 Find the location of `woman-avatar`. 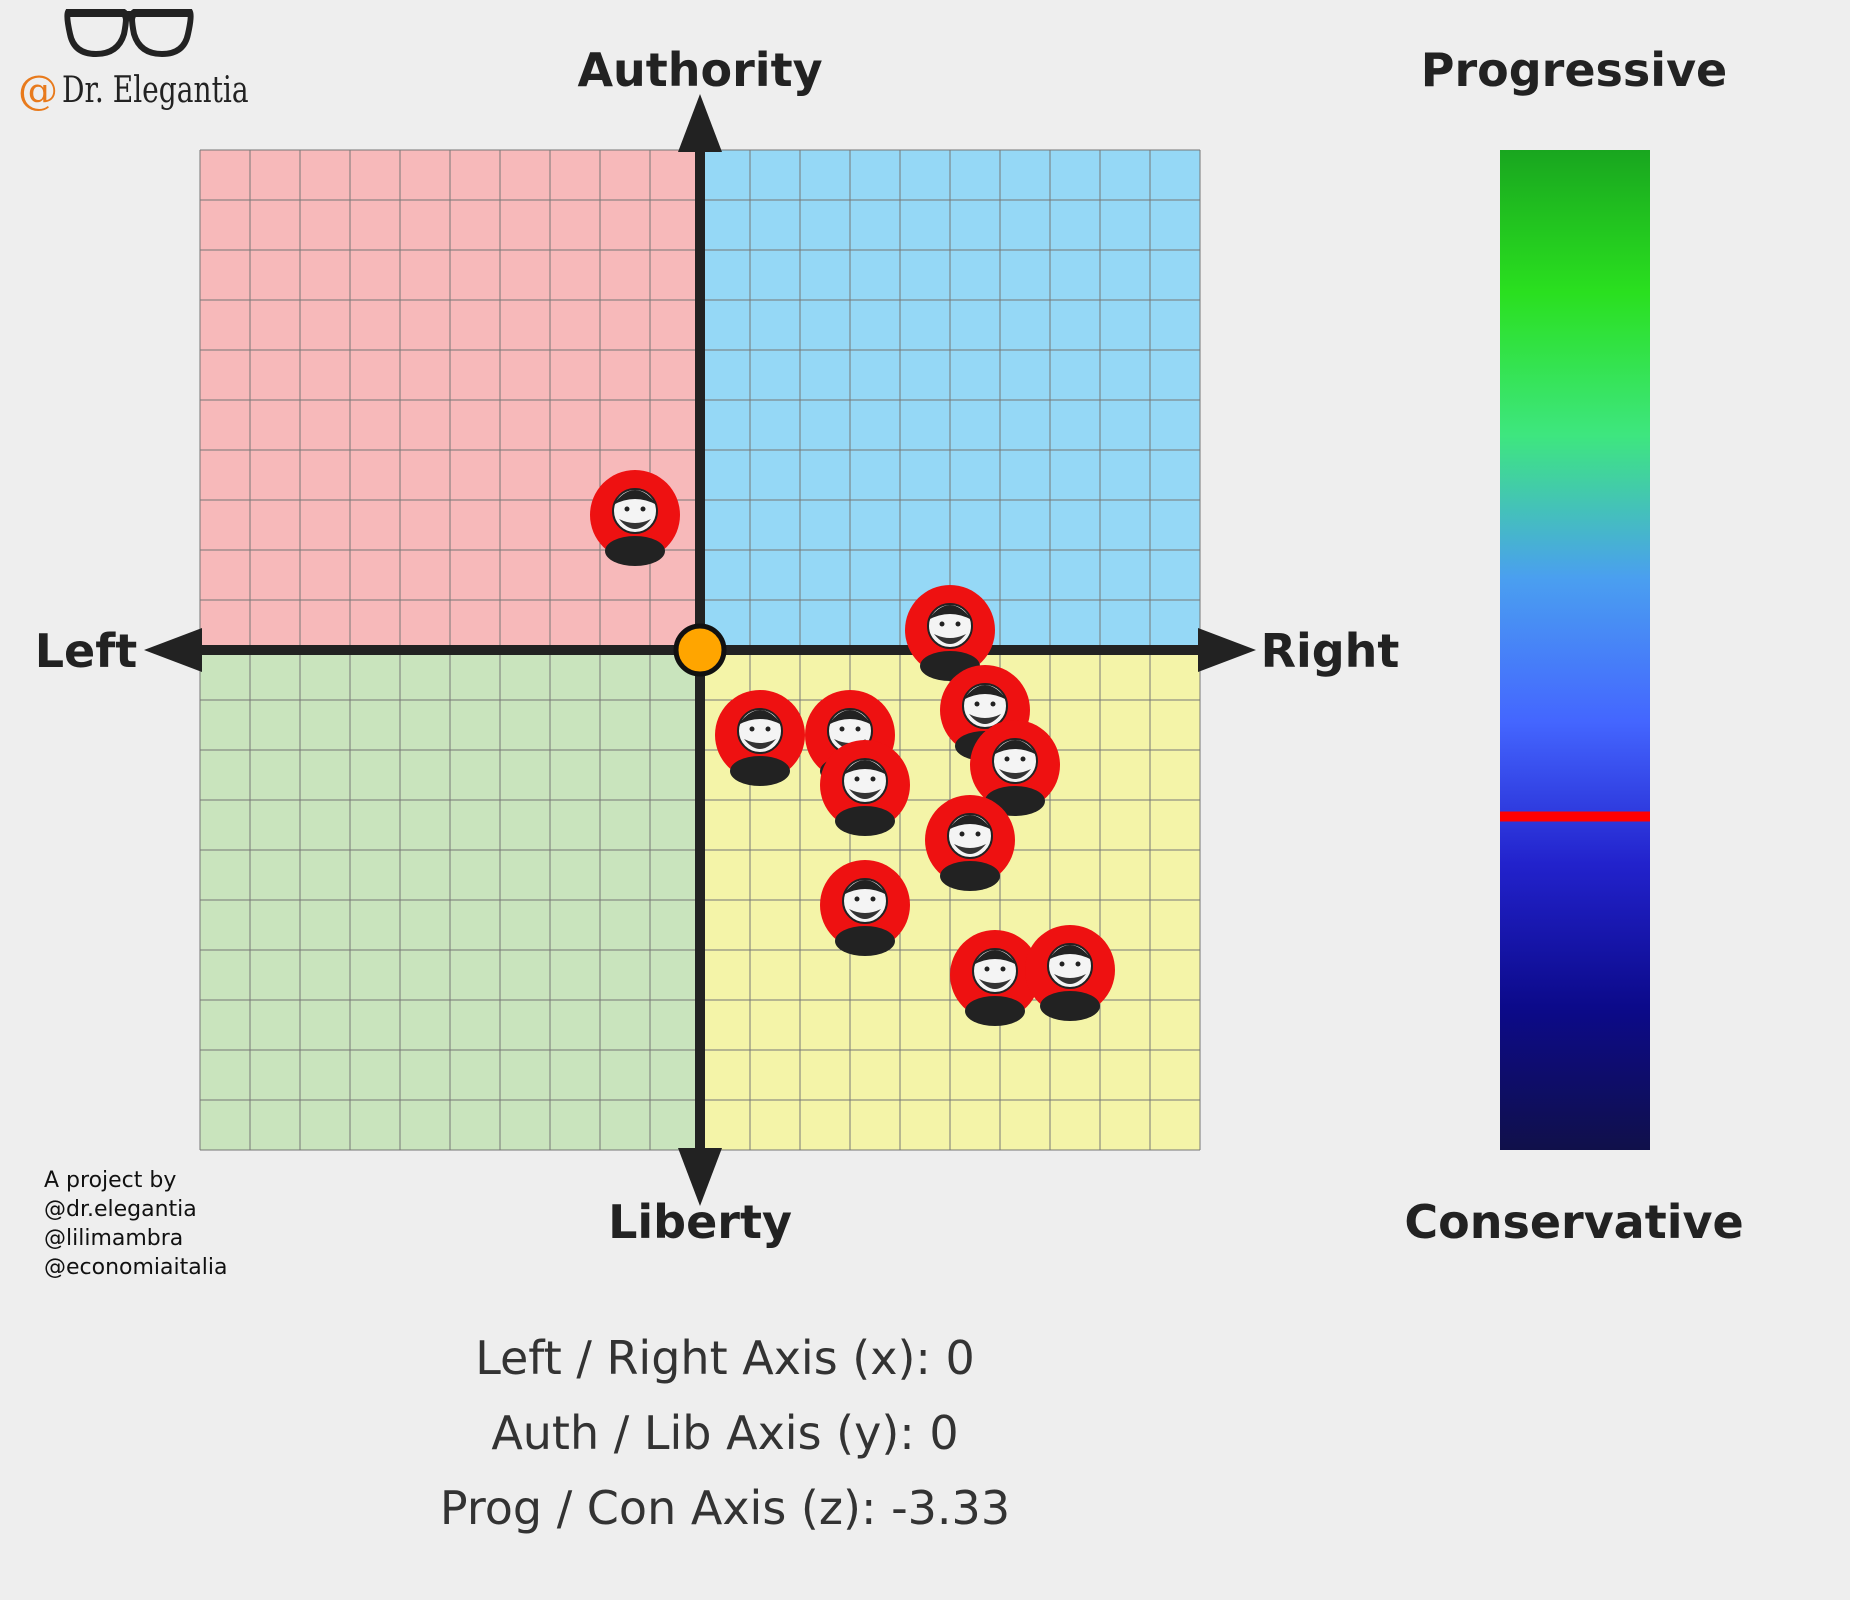

woman-avatar is located at coordinates (865, 788).